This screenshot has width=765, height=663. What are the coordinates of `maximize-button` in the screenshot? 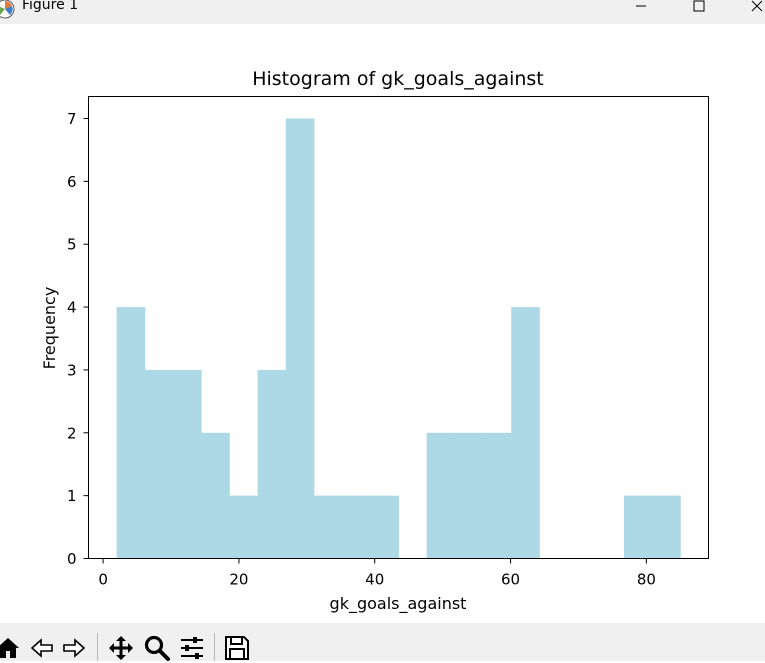 It's located at (699, 9).